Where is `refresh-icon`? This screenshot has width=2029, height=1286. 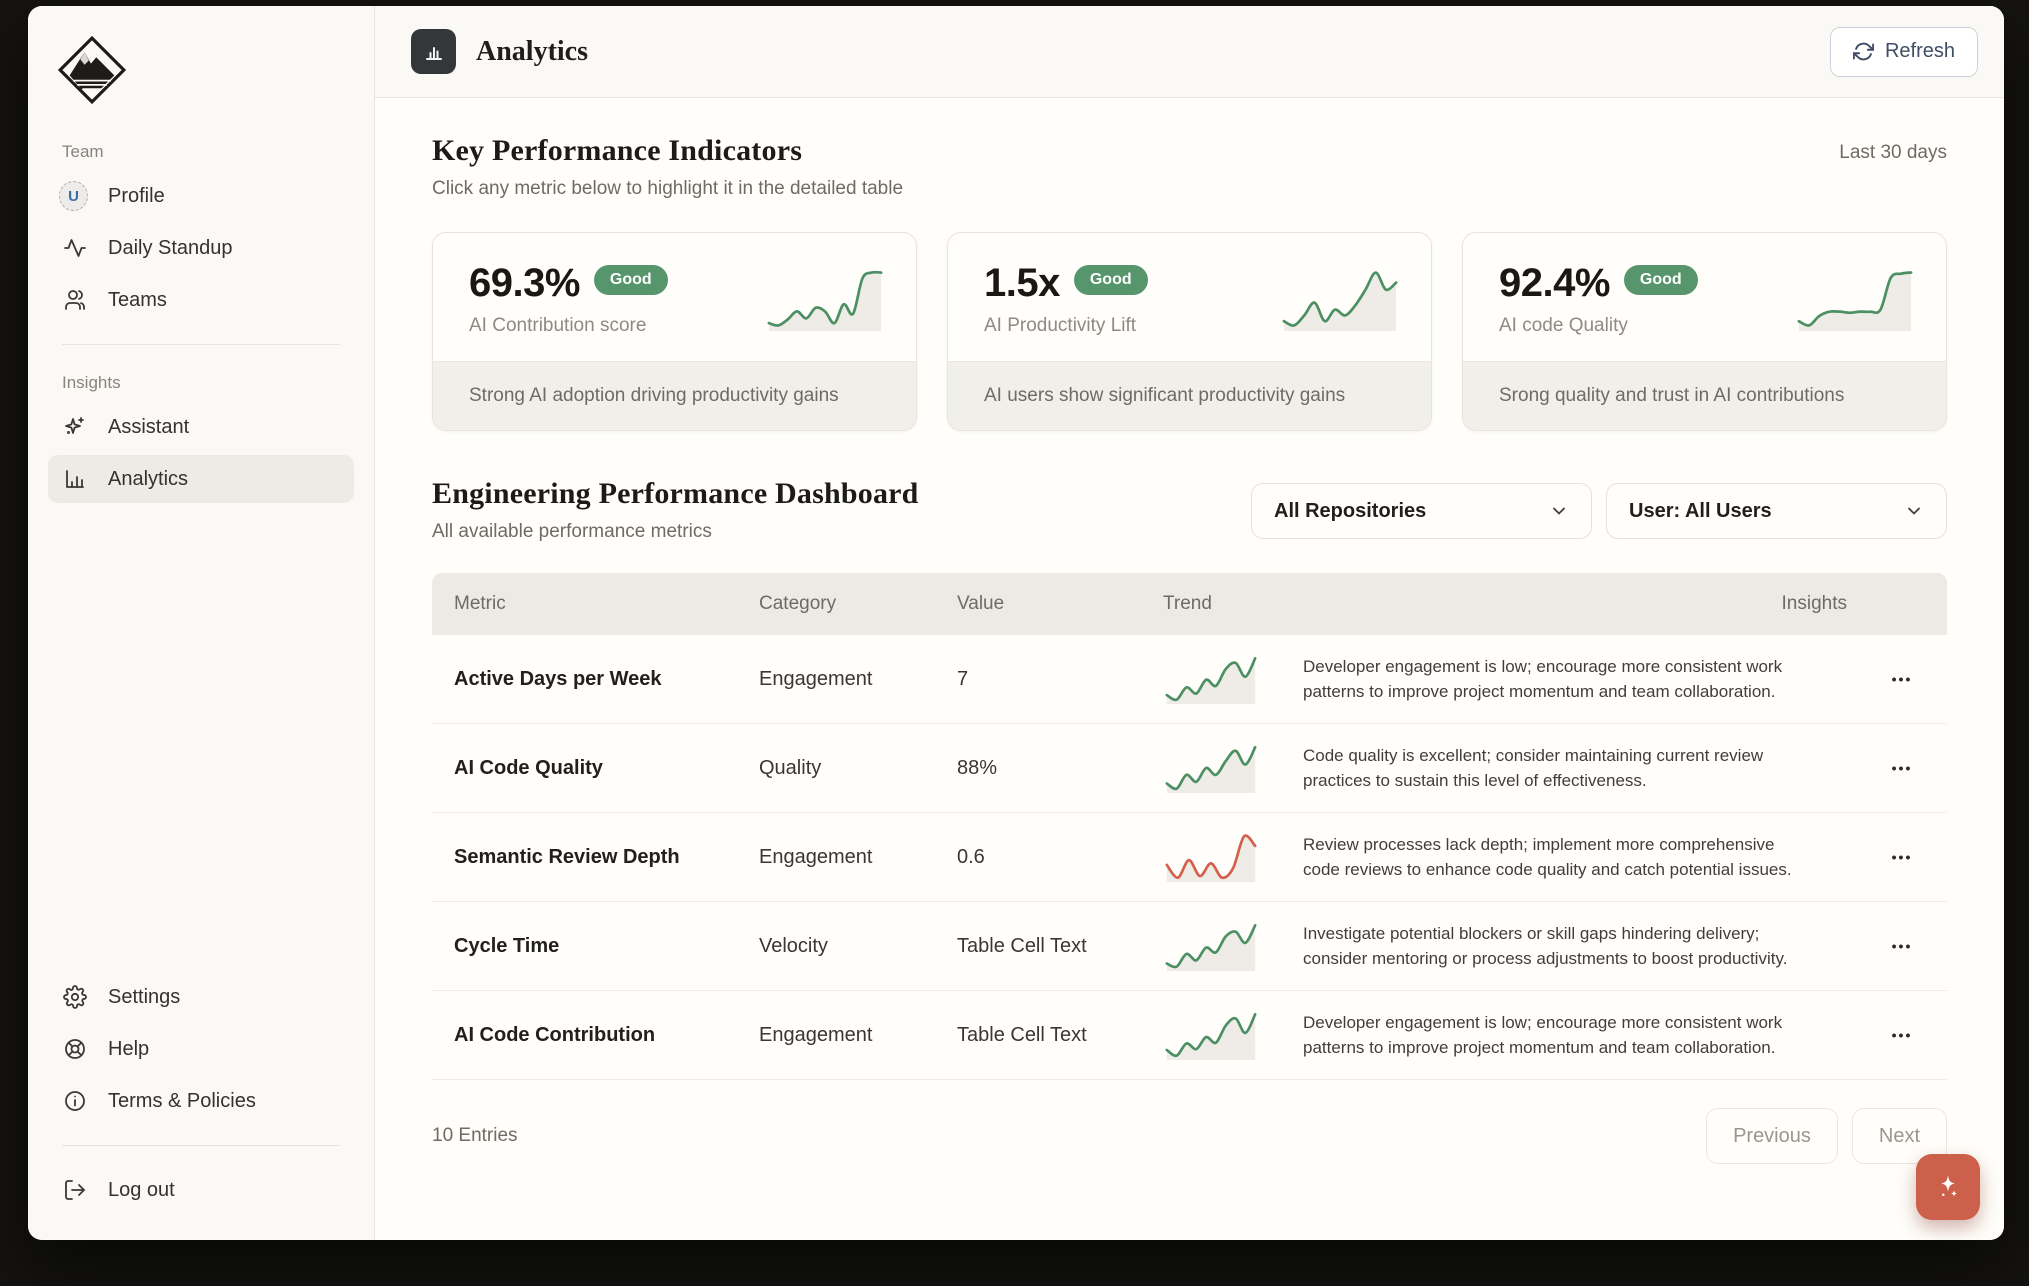 refresh-icon is located at coordinates (1863, 51).